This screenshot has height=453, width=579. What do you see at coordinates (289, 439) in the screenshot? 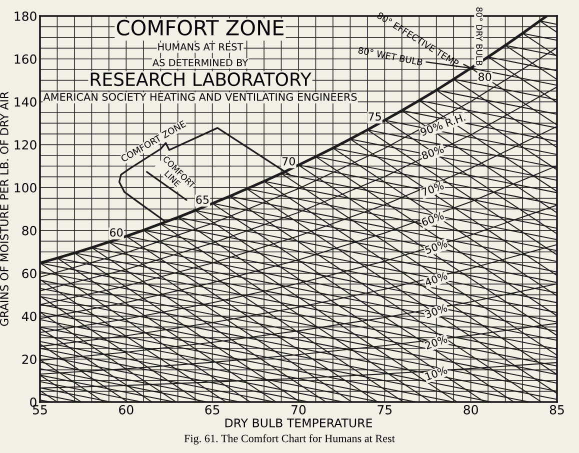
I see `caption: Fig. 61. The Comfort Chart for Humans at Rest` at bounding box center [289, 439].